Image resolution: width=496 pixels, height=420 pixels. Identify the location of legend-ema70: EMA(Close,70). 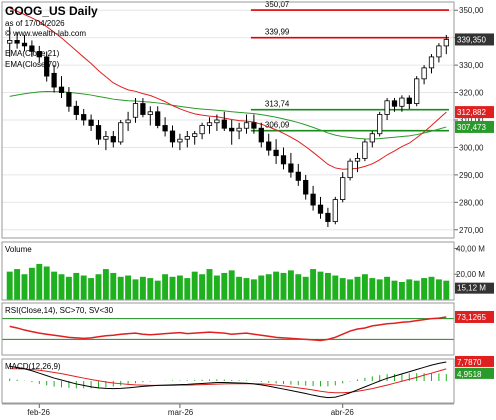
(32, 64).